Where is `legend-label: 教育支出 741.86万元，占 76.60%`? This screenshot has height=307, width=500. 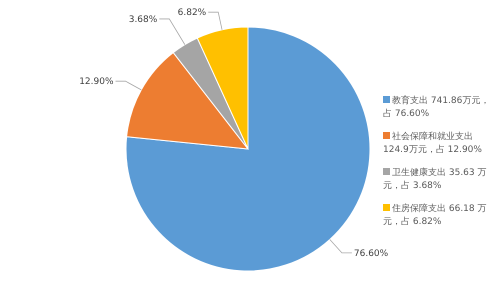 legend-label: 教育支出 741.86万元，占 76.60% is located at coordinates (436, 107).